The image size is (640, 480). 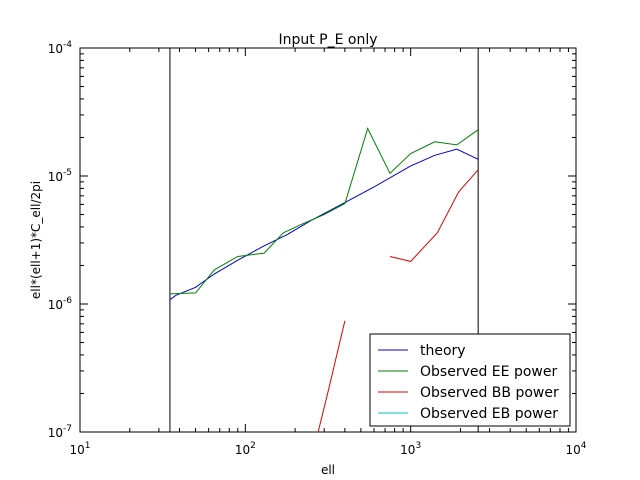 I want to click on legend-label-observed-bb-power: Observed BB power, so click(x=489, y=393).